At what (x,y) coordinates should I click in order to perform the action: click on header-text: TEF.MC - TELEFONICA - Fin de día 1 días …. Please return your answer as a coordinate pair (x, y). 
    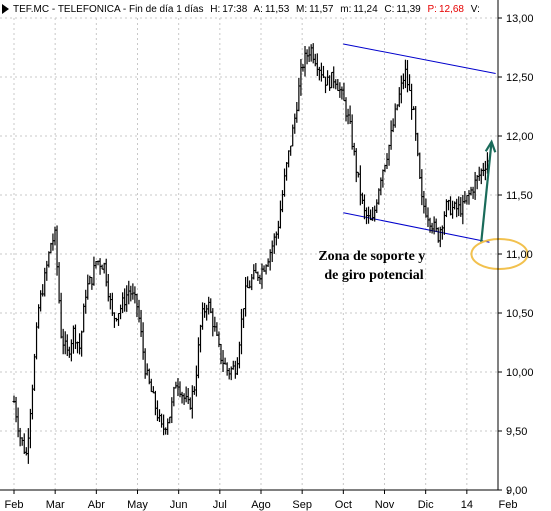
    Looking at the image, I should click on (246, 9).